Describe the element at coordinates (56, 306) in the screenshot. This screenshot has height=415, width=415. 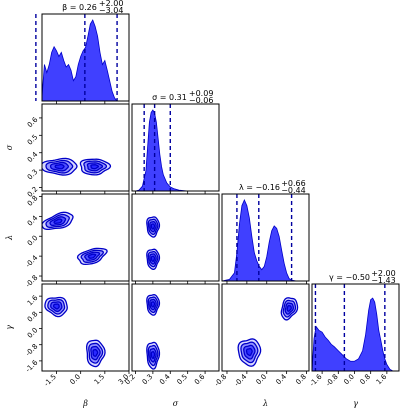
I see `contour-beta-gamma-blob0-level3` at that location.